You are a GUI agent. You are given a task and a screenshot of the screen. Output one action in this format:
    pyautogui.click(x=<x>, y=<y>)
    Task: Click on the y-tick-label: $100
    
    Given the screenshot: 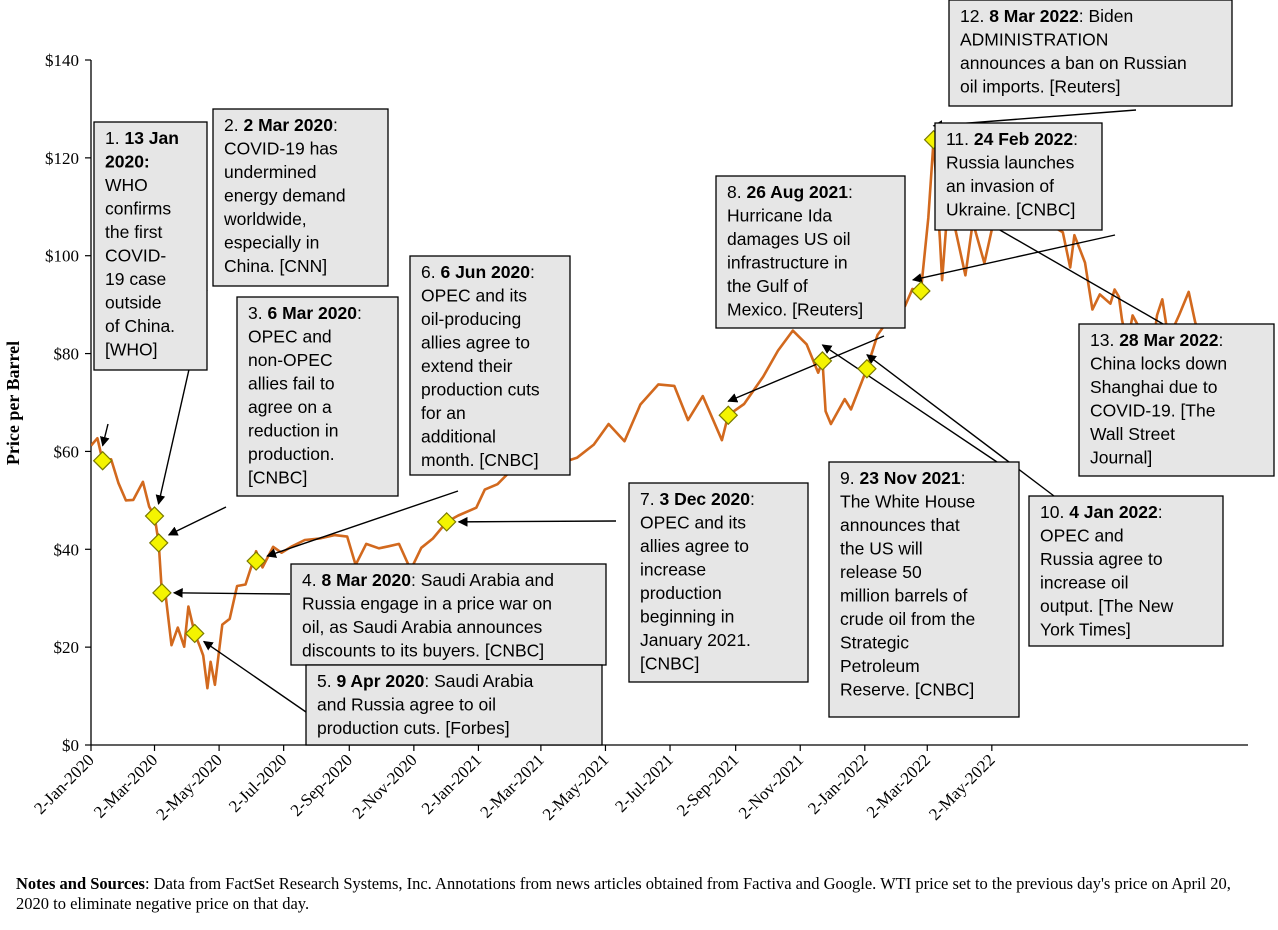 What is the action you would take?
    pyautogui.click(x=62, y=256)
    